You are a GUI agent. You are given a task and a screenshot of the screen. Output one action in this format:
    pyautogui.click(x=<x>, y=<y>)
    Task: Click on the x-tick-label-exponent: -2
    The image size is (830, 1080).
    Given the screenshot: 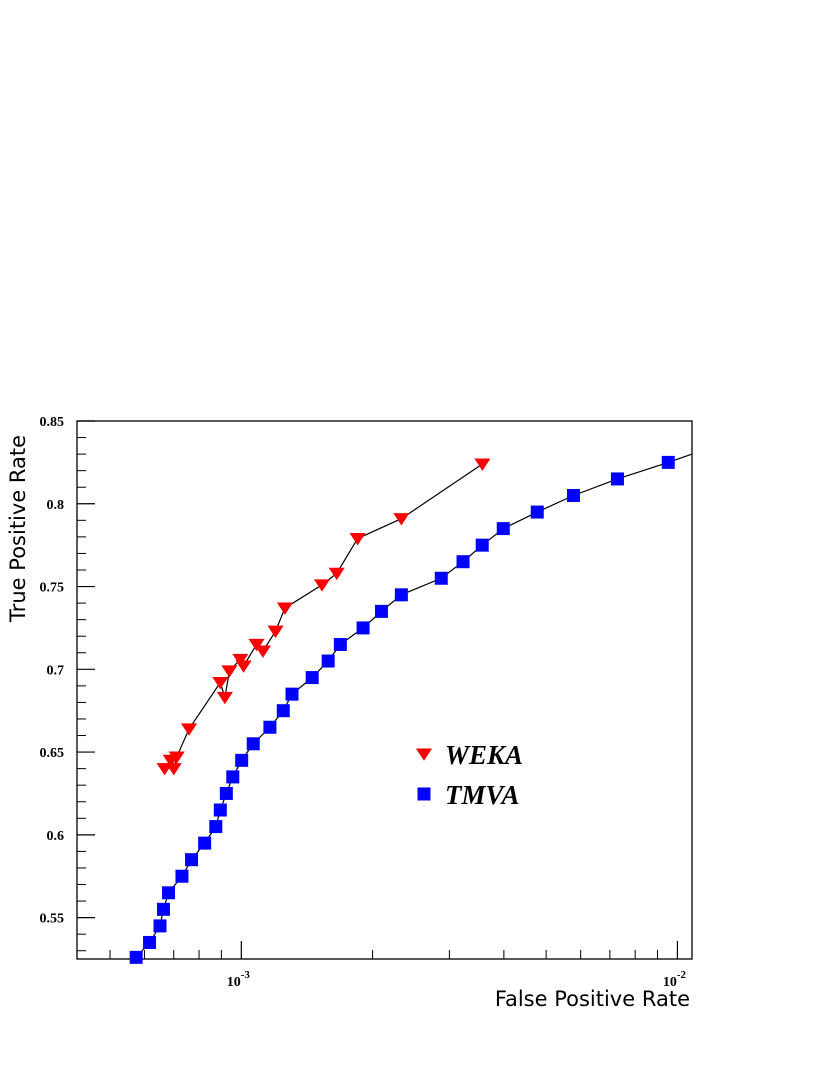 What is the action you would take?
    pyautogui.click(x=682, y=975)
    